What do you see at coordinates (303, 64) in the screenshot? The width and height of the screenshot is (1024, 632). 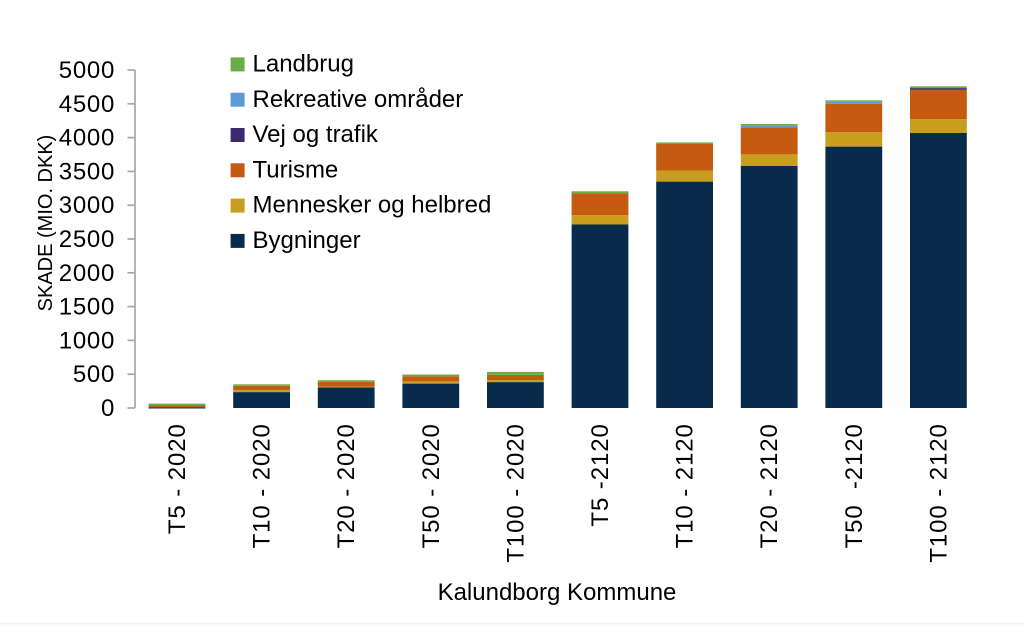 I see `svg-text: Landbrug` at bounding box center [303, 64].